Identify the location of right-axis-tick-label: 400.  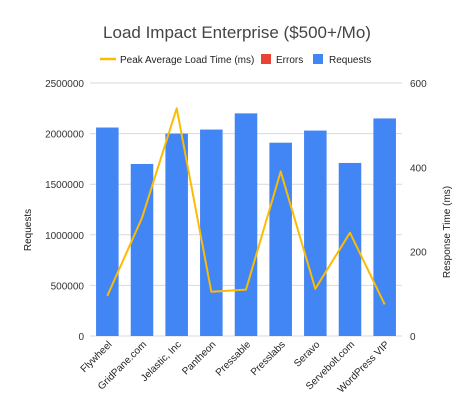
(418, 168).